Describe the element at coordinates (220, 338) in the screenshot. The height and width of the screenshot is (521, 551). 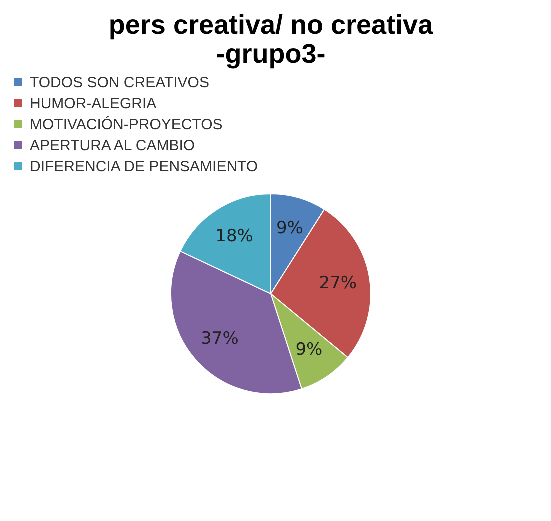
I see `data-label: 37%` at that location.